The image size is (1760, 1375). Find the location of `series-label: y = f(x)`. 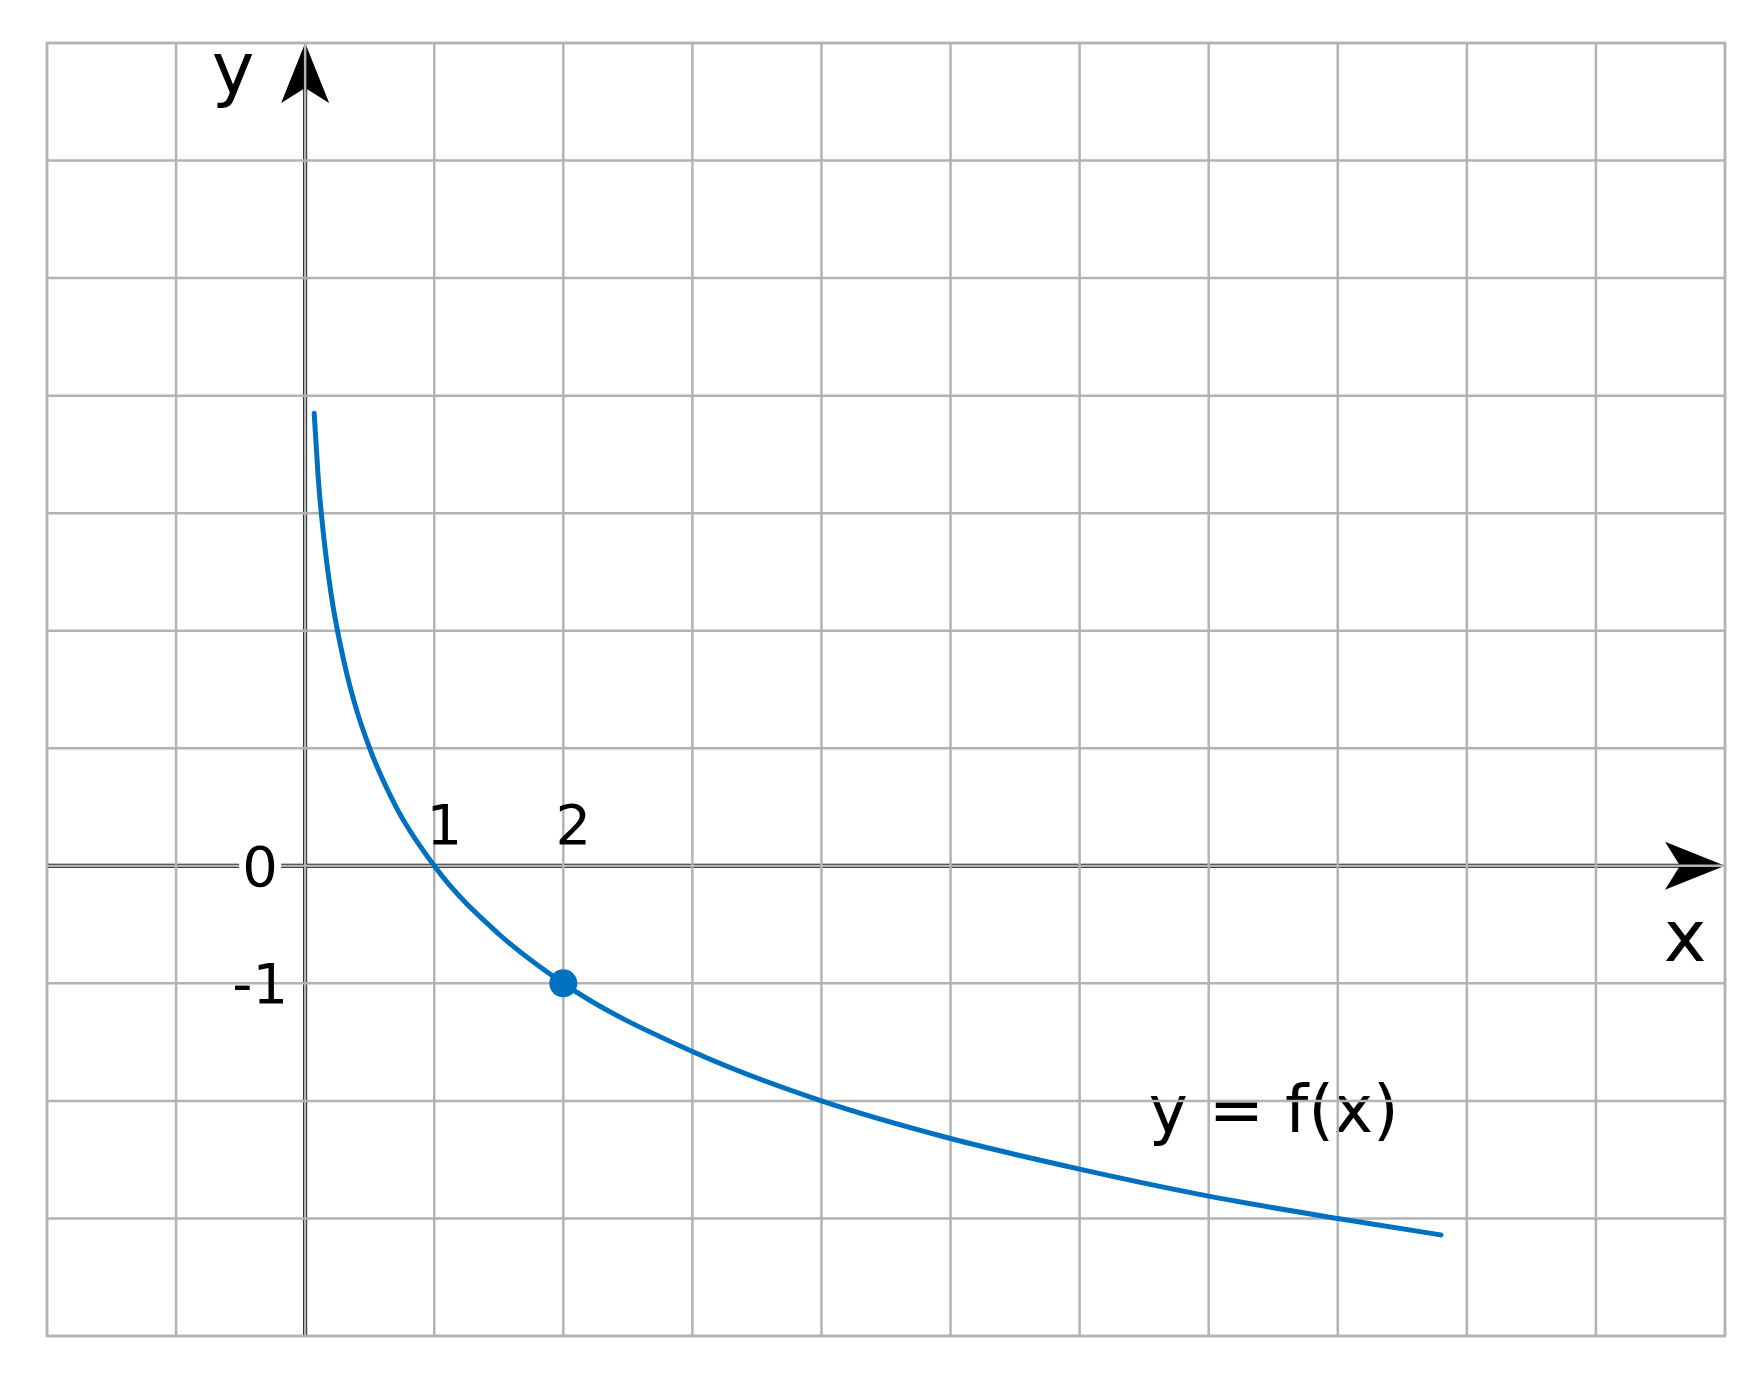

series-label: y = f(x) is located at coordinates (1273, 1110).